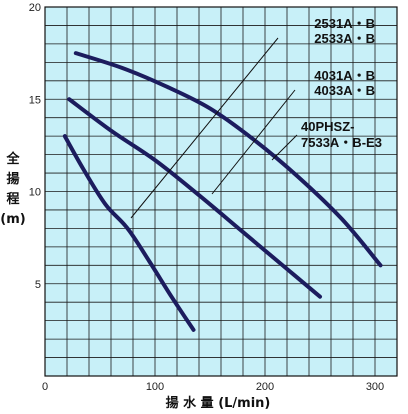 Image resolution: width=408 pixels, height=414 pixels. What do you see at coordinates (344, 90) in the screenshot?
I see `series-label-2: 4033A・B` at bounding box center [344, 90].